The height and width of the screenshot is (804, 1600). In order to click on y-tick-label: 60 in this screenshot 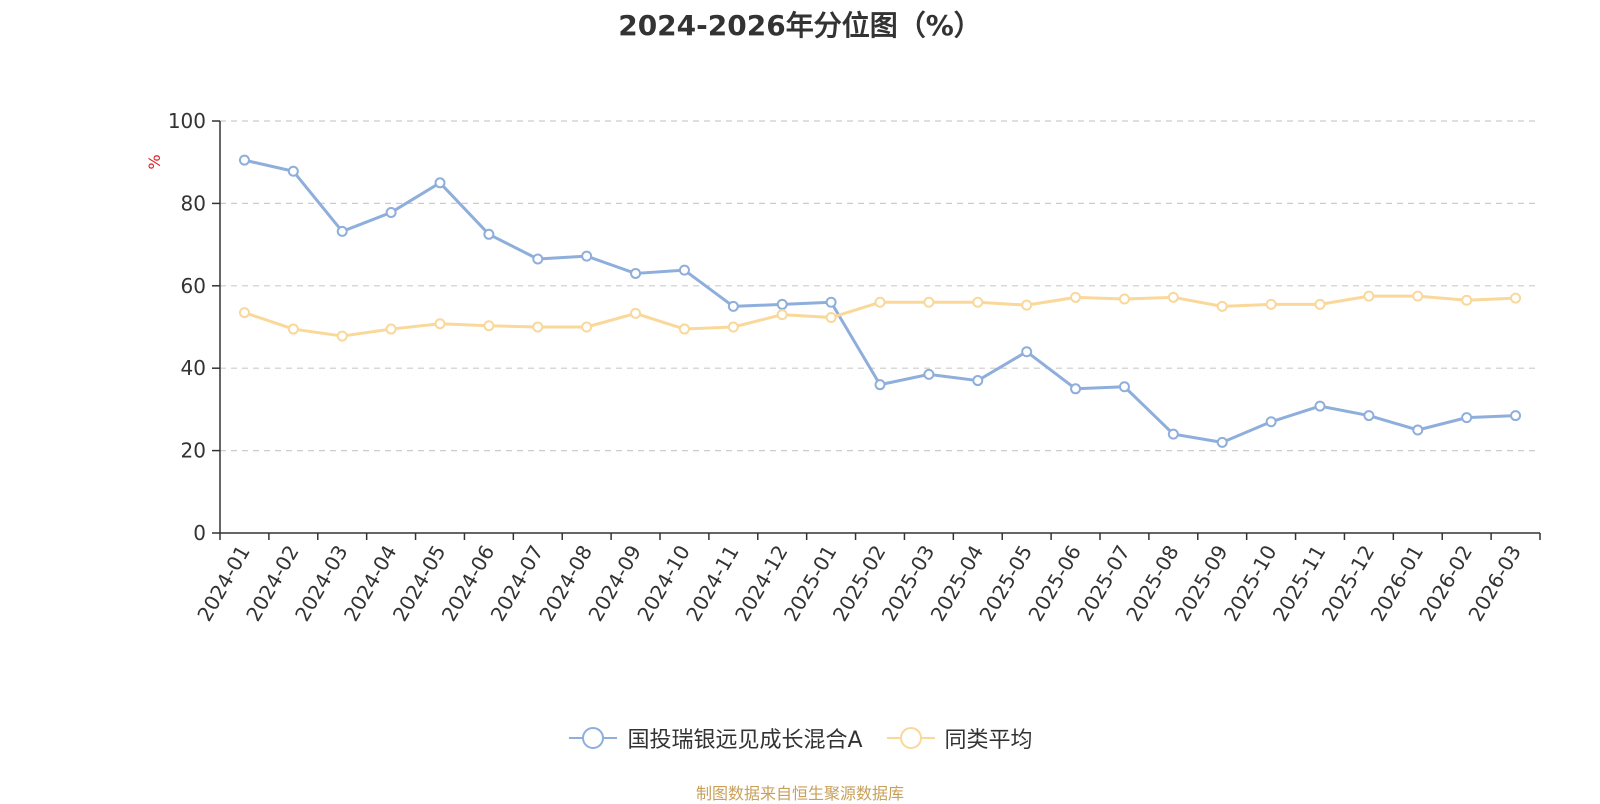, I will do `click(193, 286)`.